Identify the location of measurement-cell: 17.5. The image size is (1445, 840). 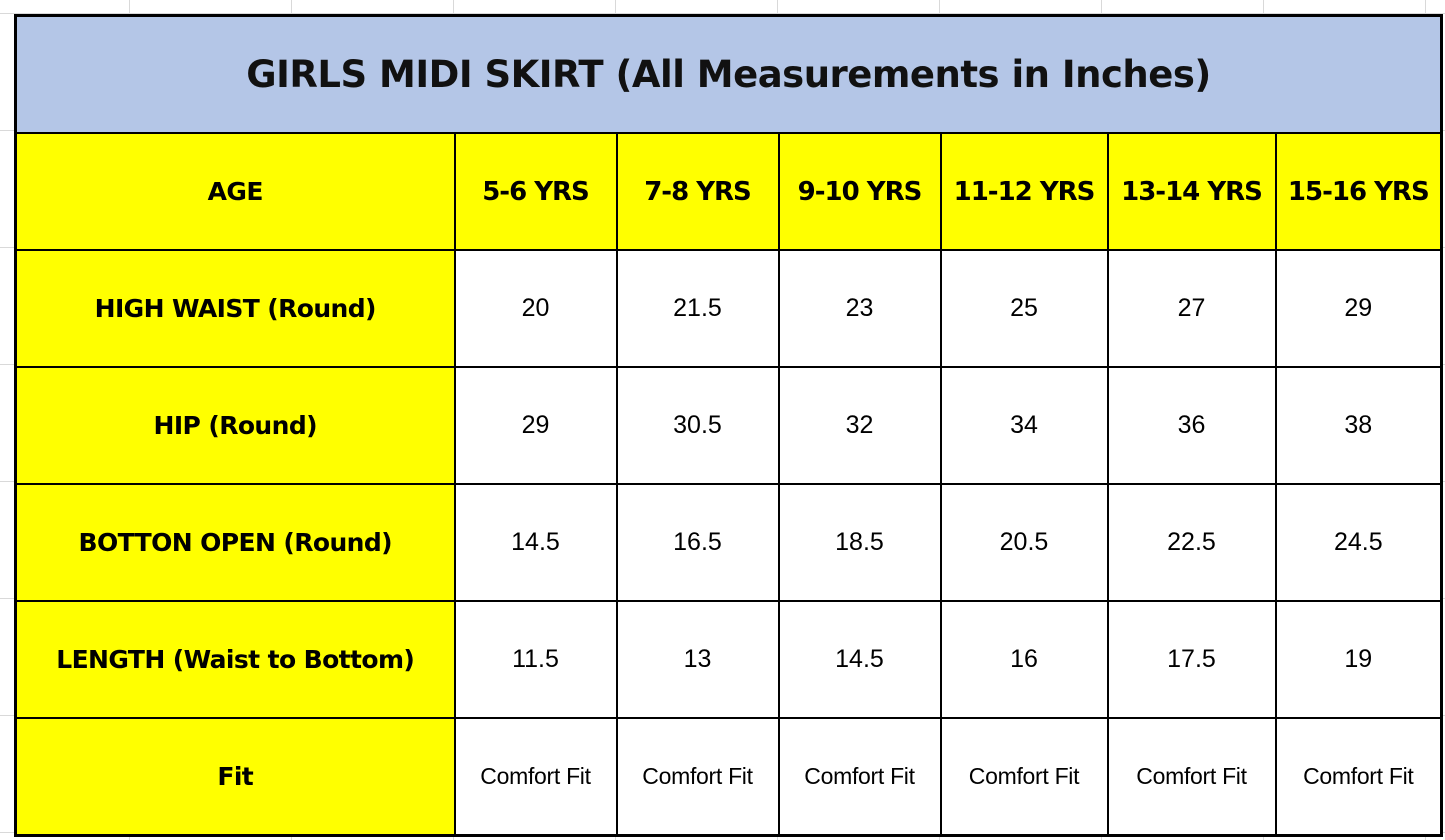
(1191, 659).